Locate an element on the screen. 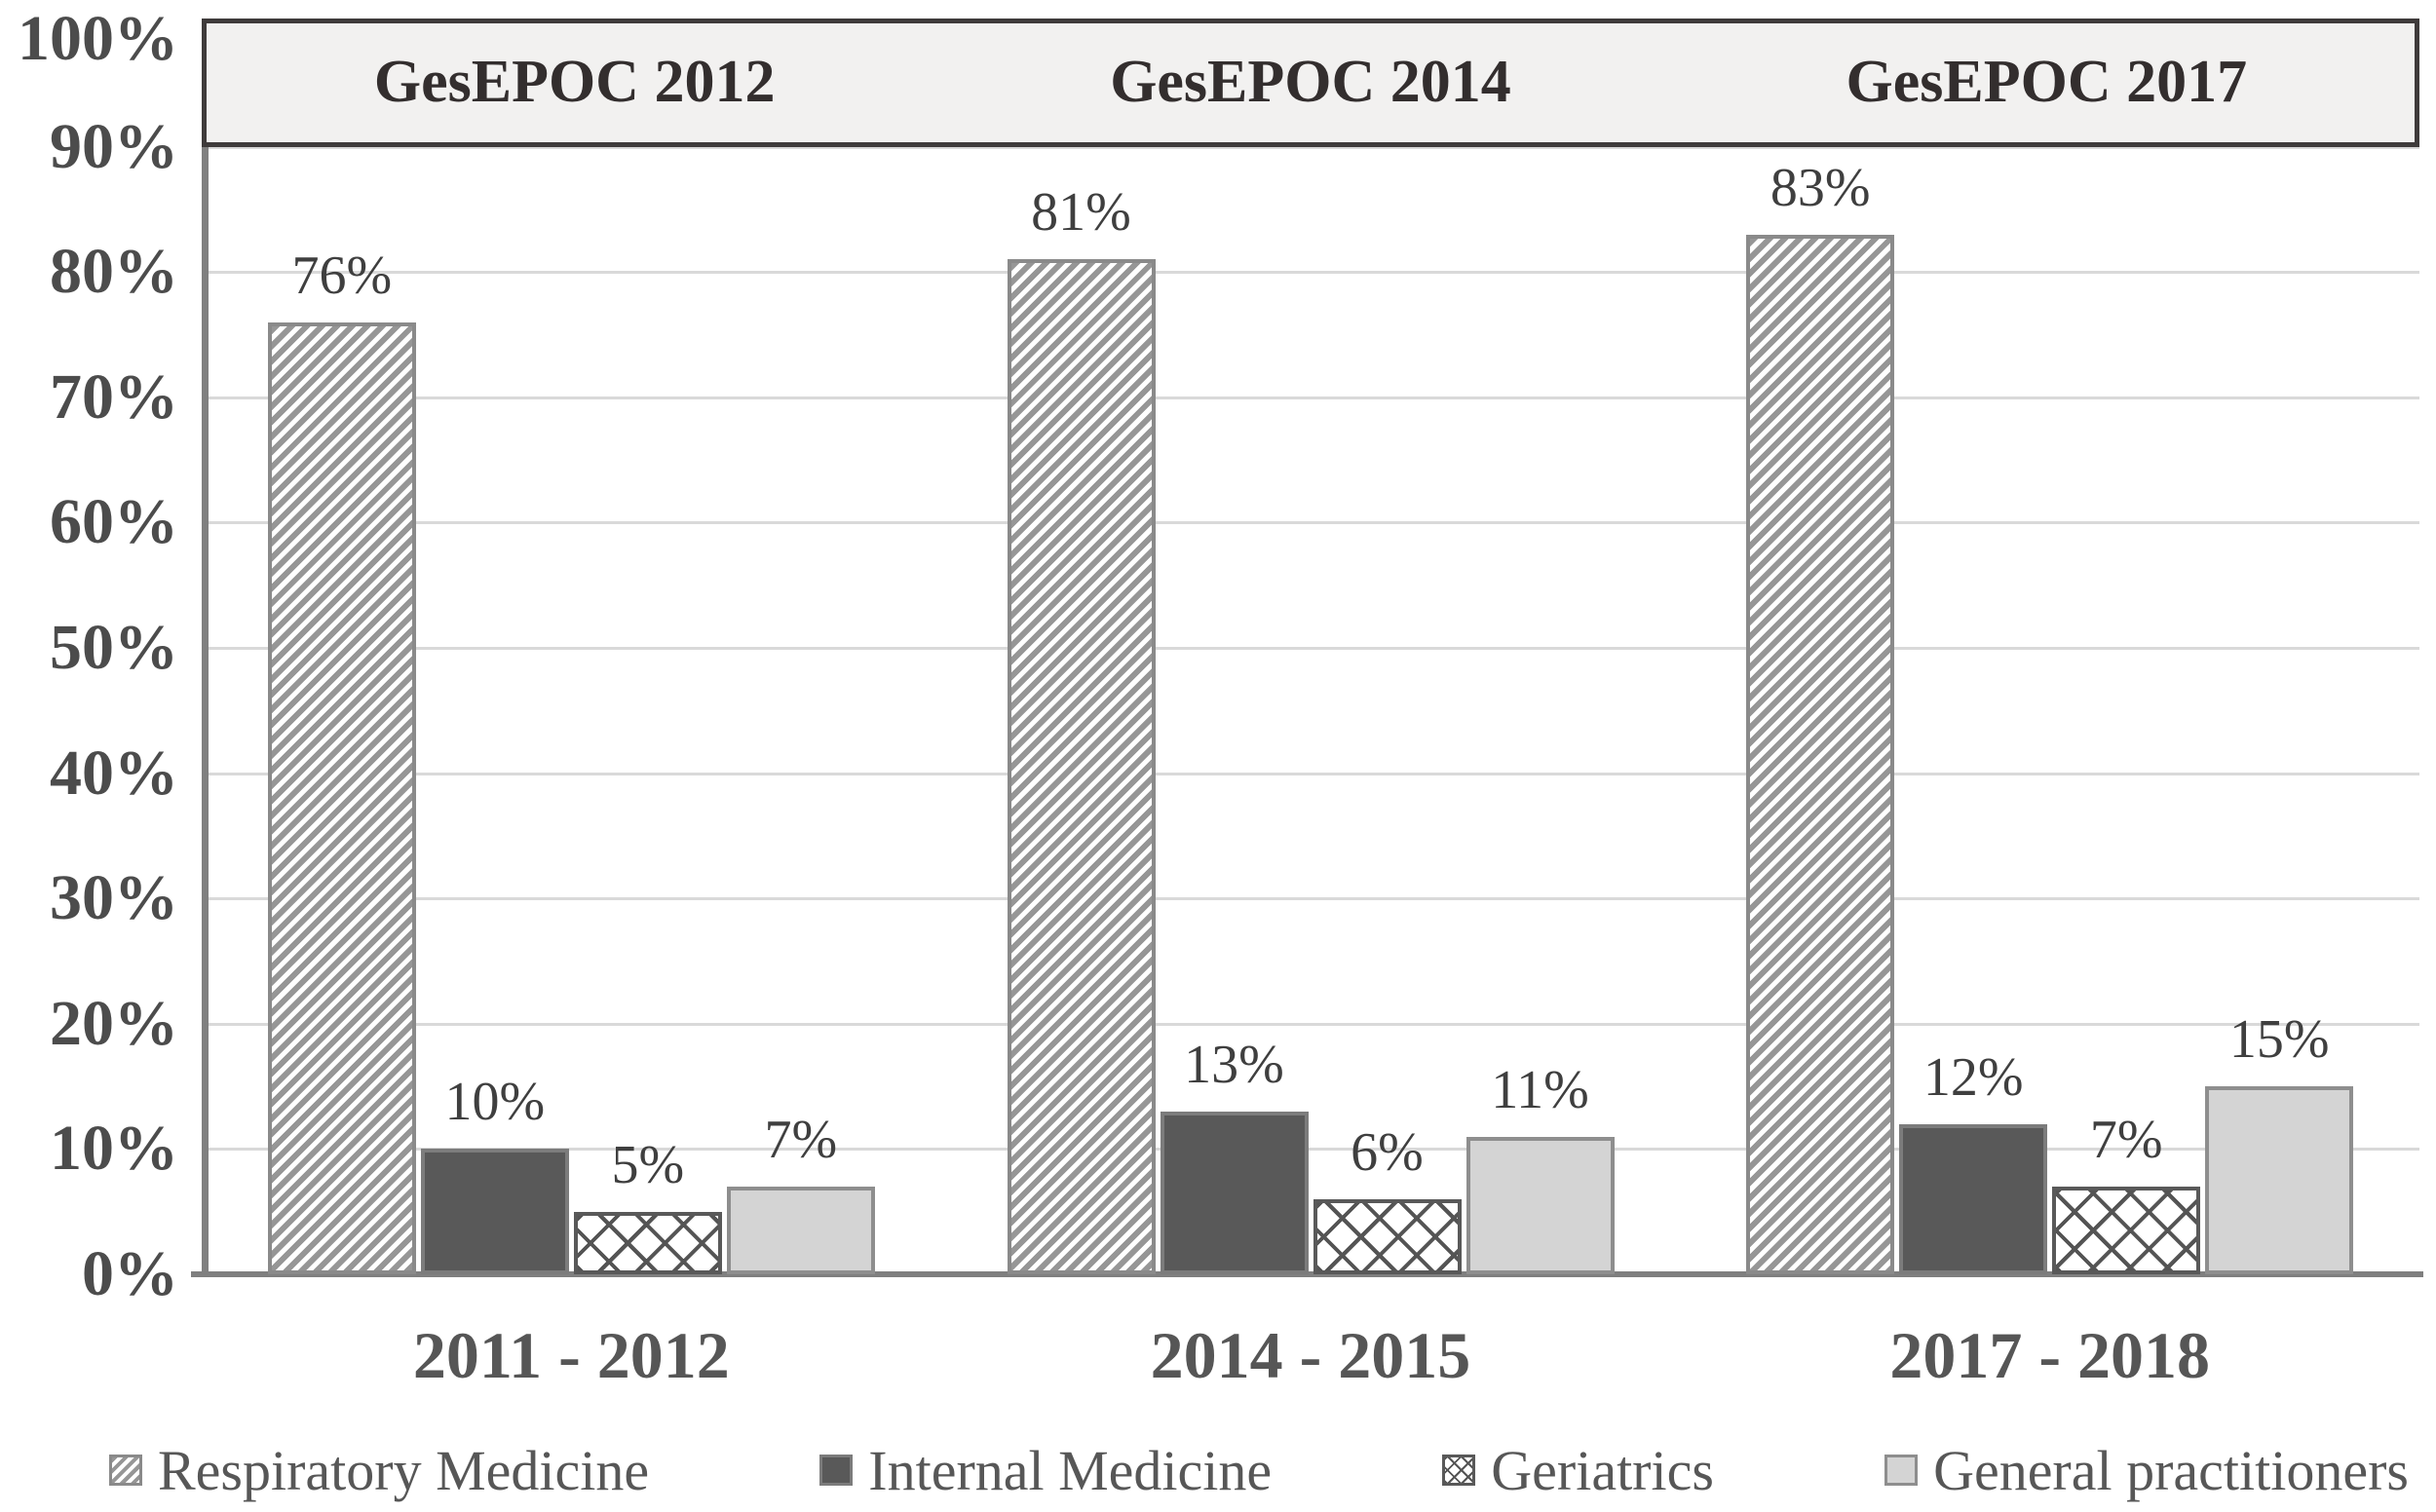  header-band-title: GesEPOC 2017 is located at coordinates (2047, 82).